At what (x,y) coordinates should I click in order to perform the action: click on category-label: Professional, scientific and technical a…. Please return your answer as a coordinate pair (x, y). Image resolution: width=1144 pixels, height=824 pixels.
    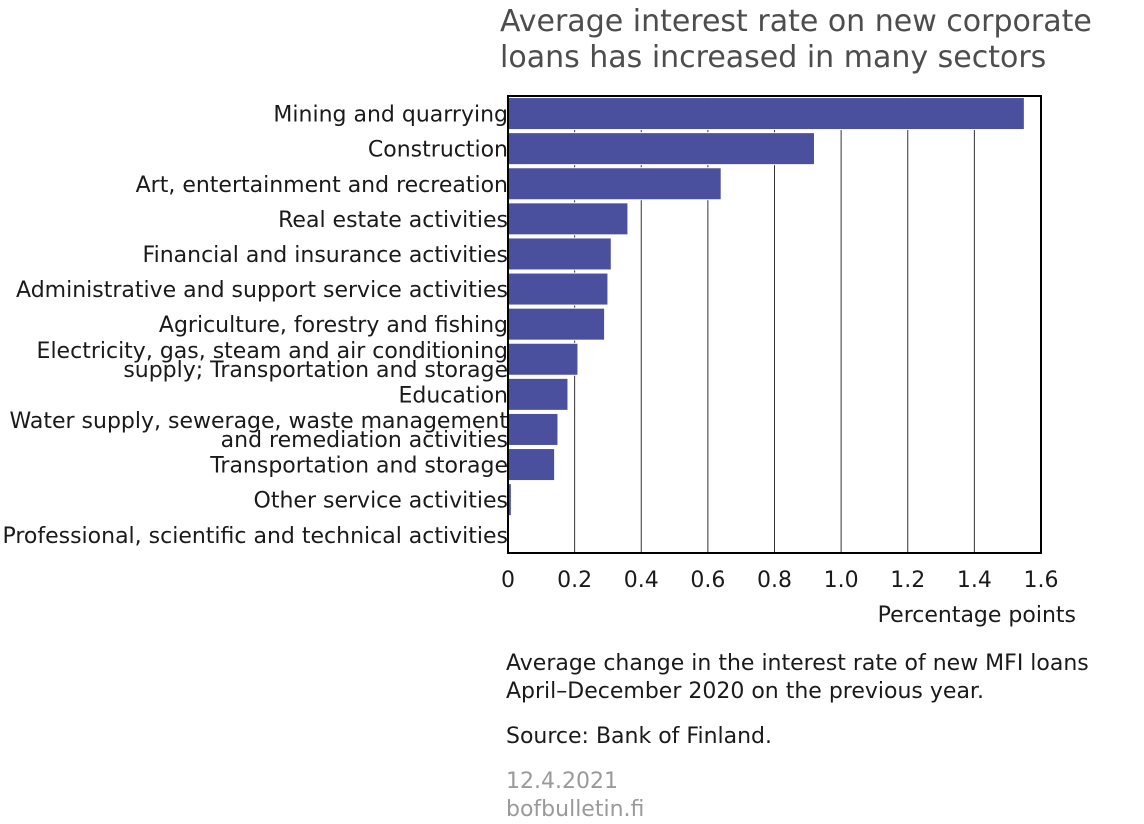
    Looking at the image, I should click on (255, 536).